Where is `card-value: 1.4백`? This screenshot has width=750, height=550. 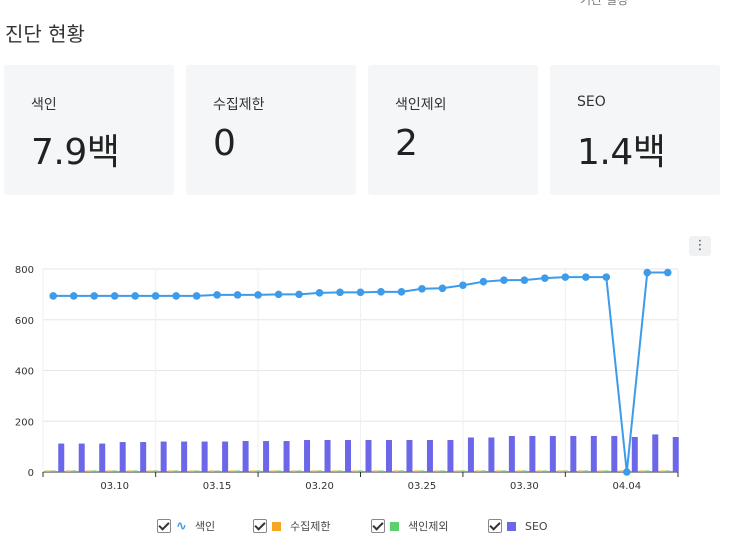
card-value: 1.4백 is located at coordinates (621, 152).